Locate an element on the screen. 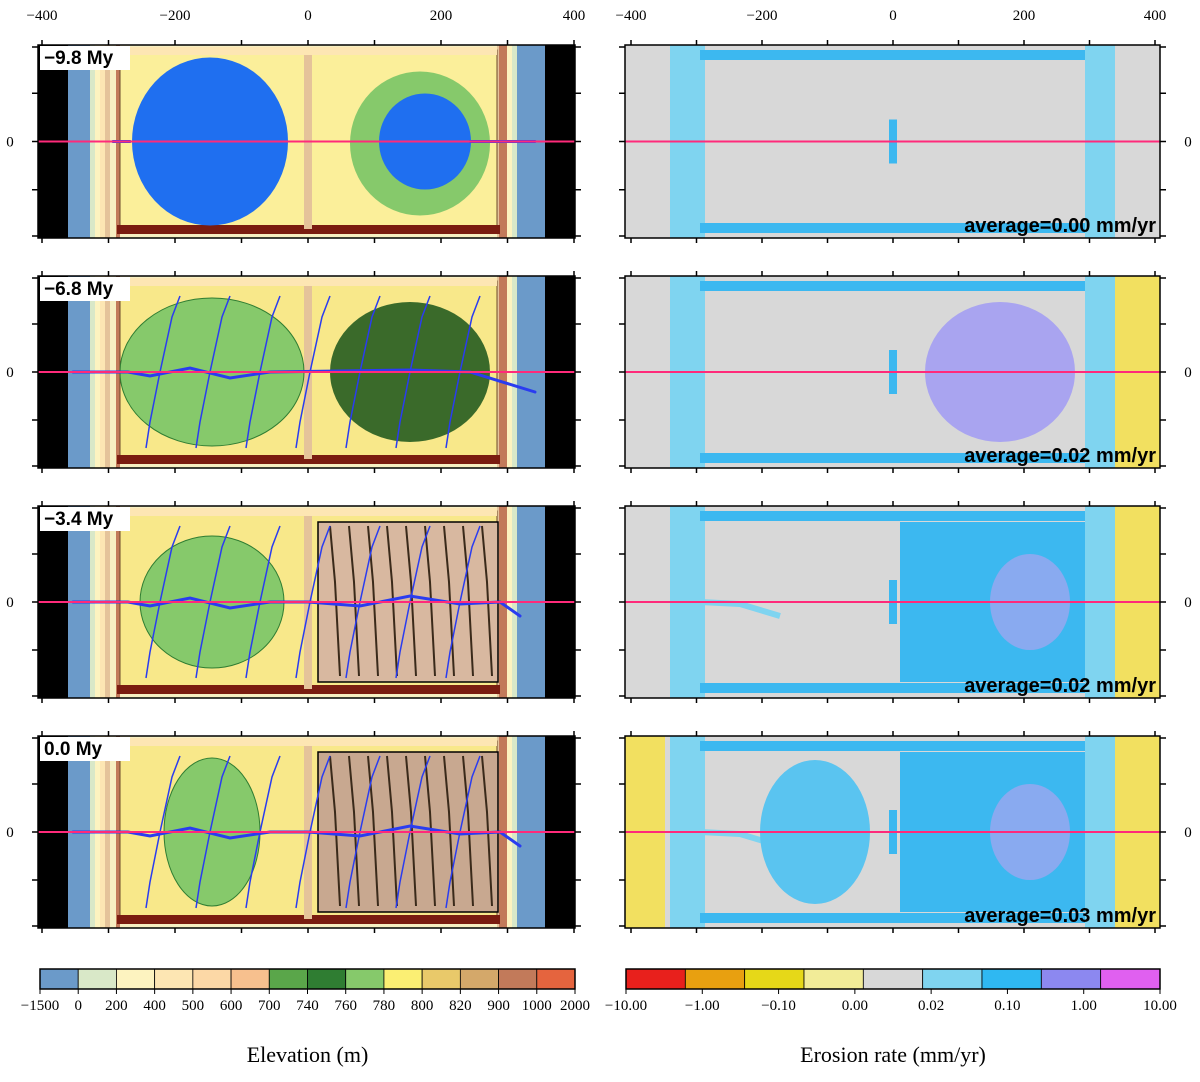 The image size is (1200, 1082). top-tick-label-right: 200 is located at coordinates (1024, 16).